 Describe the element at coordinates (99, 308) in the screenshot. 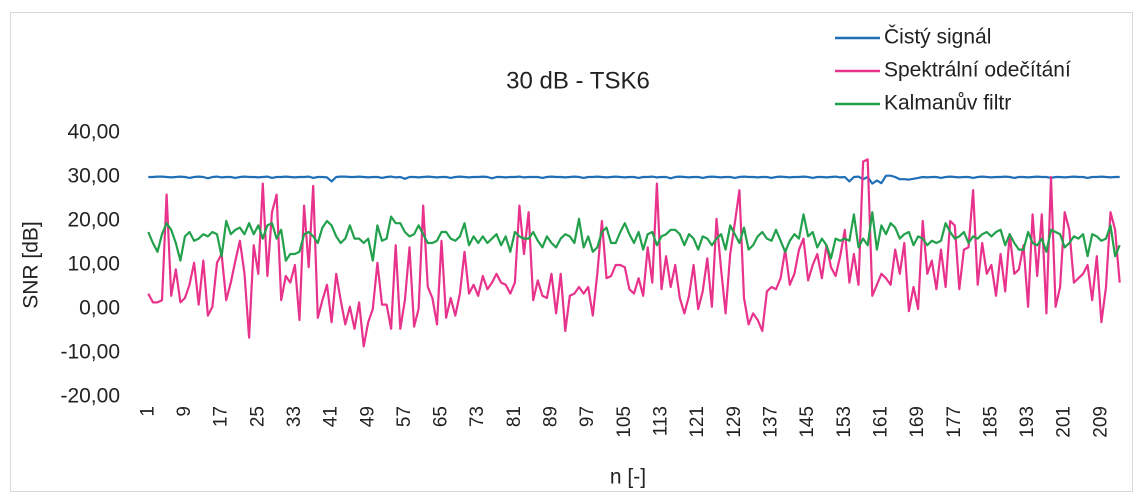

I see `y-tick-label: 0,00` at that location.